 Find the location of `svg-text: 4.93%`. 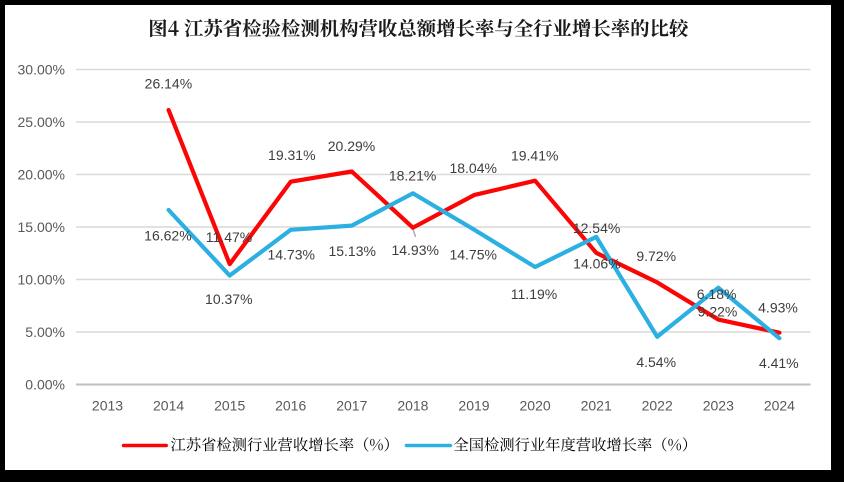

svg-text: 4.93% is located at coordinates (778, 308).